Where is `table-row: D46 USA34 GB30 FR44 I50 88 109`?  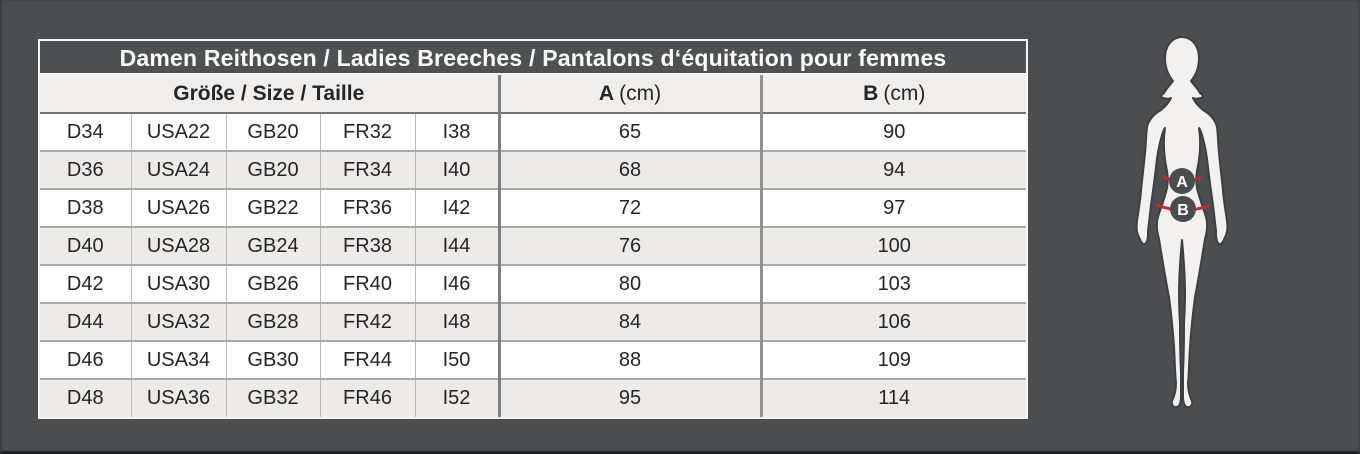 table-row: D46 USA34 GB30 FR44 I50 88 109 is located at coordinates (533, 359).